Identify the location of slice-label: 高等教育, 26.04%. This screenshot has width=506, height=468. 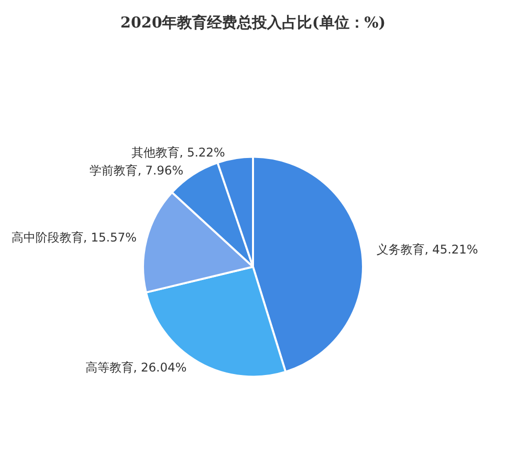
(136, 367).